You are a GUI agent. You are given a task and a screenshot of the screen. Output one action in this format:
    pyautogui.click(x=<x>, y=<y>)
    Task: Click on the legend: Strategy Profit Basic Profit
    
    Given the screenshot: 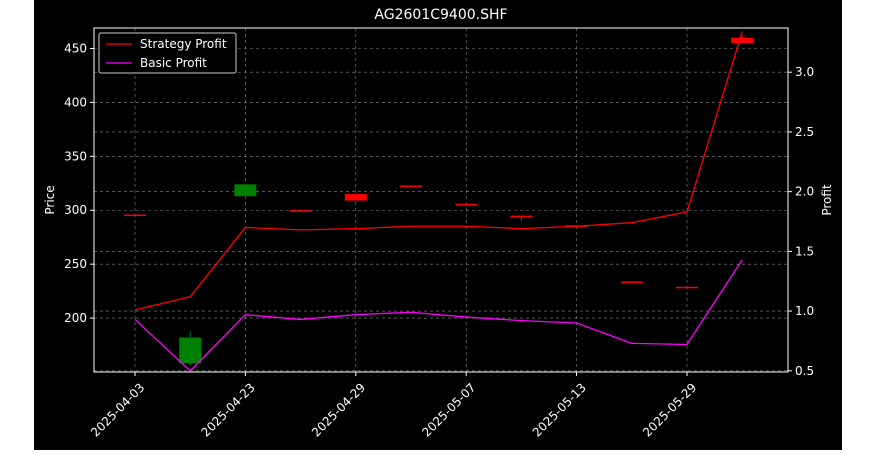 What is the action you would take?
    pyautogui.click(x=167, y=53)
    